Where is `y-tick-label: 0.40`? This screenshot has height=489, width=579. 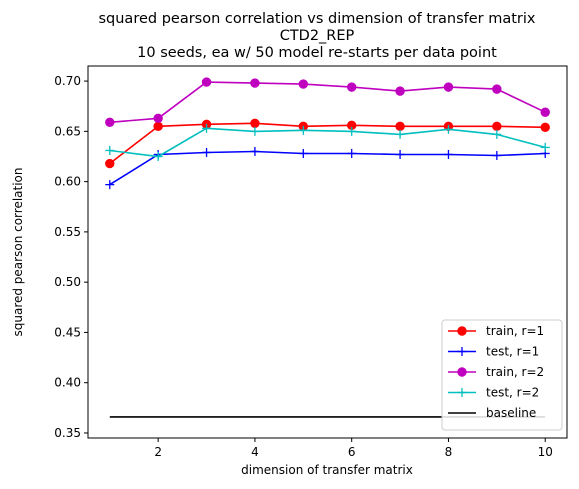 y-tick-label: 0.40 is located at coordinates (67, 383).